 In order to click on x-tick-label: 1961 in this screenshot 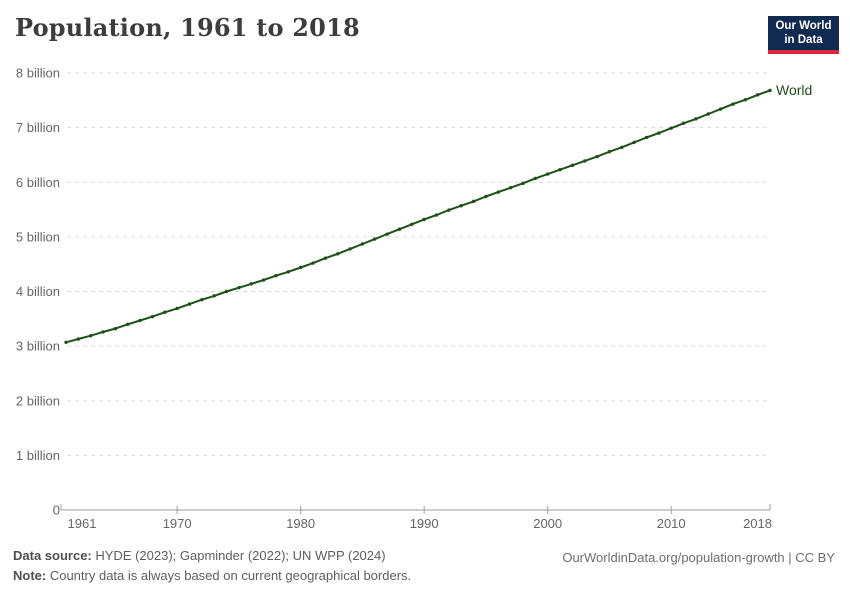, I will do `click(82, 523)`.